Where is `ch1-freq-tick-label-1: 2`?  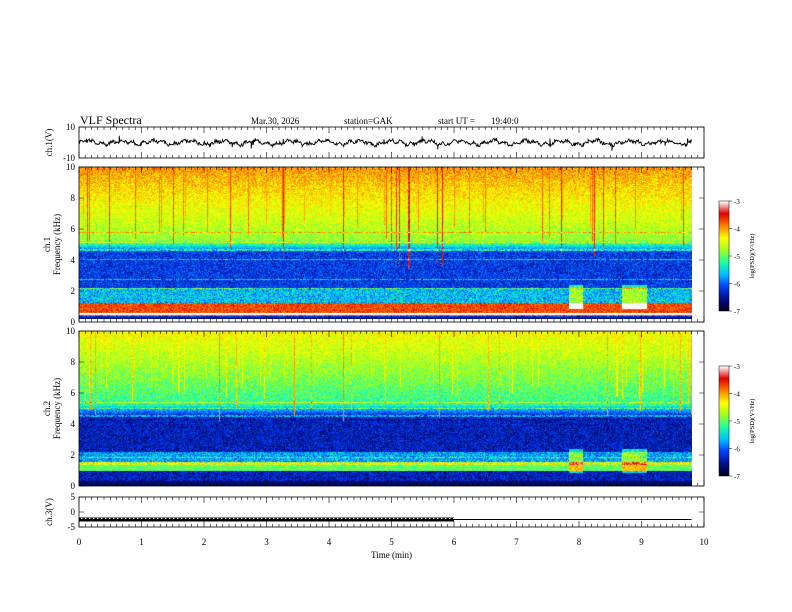 ch1-freq-tick-label-1: 2 is located at coordinates (73, 291).